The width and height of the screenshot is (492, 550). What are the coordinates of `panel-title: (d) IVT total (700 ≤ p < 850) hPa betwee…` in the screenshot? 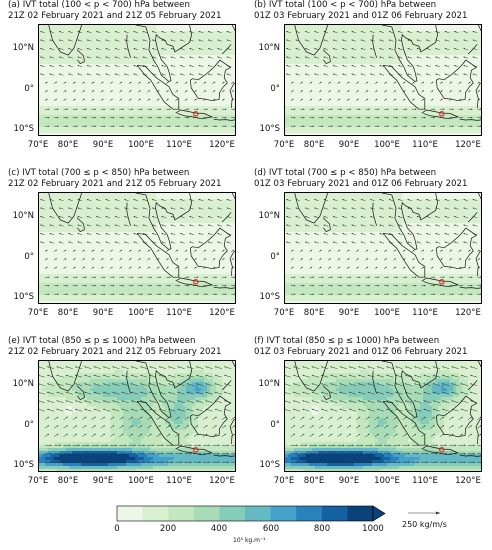 It's located at (361, 178).